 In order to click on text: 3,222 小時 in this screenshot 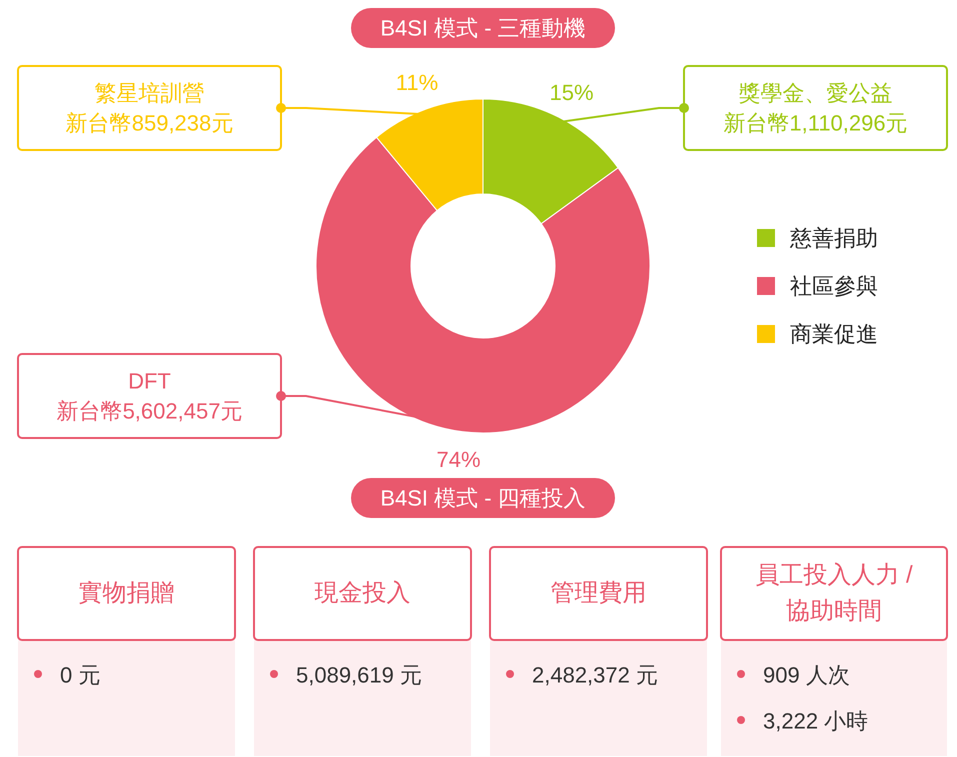, I will do `click(815, 721)`.